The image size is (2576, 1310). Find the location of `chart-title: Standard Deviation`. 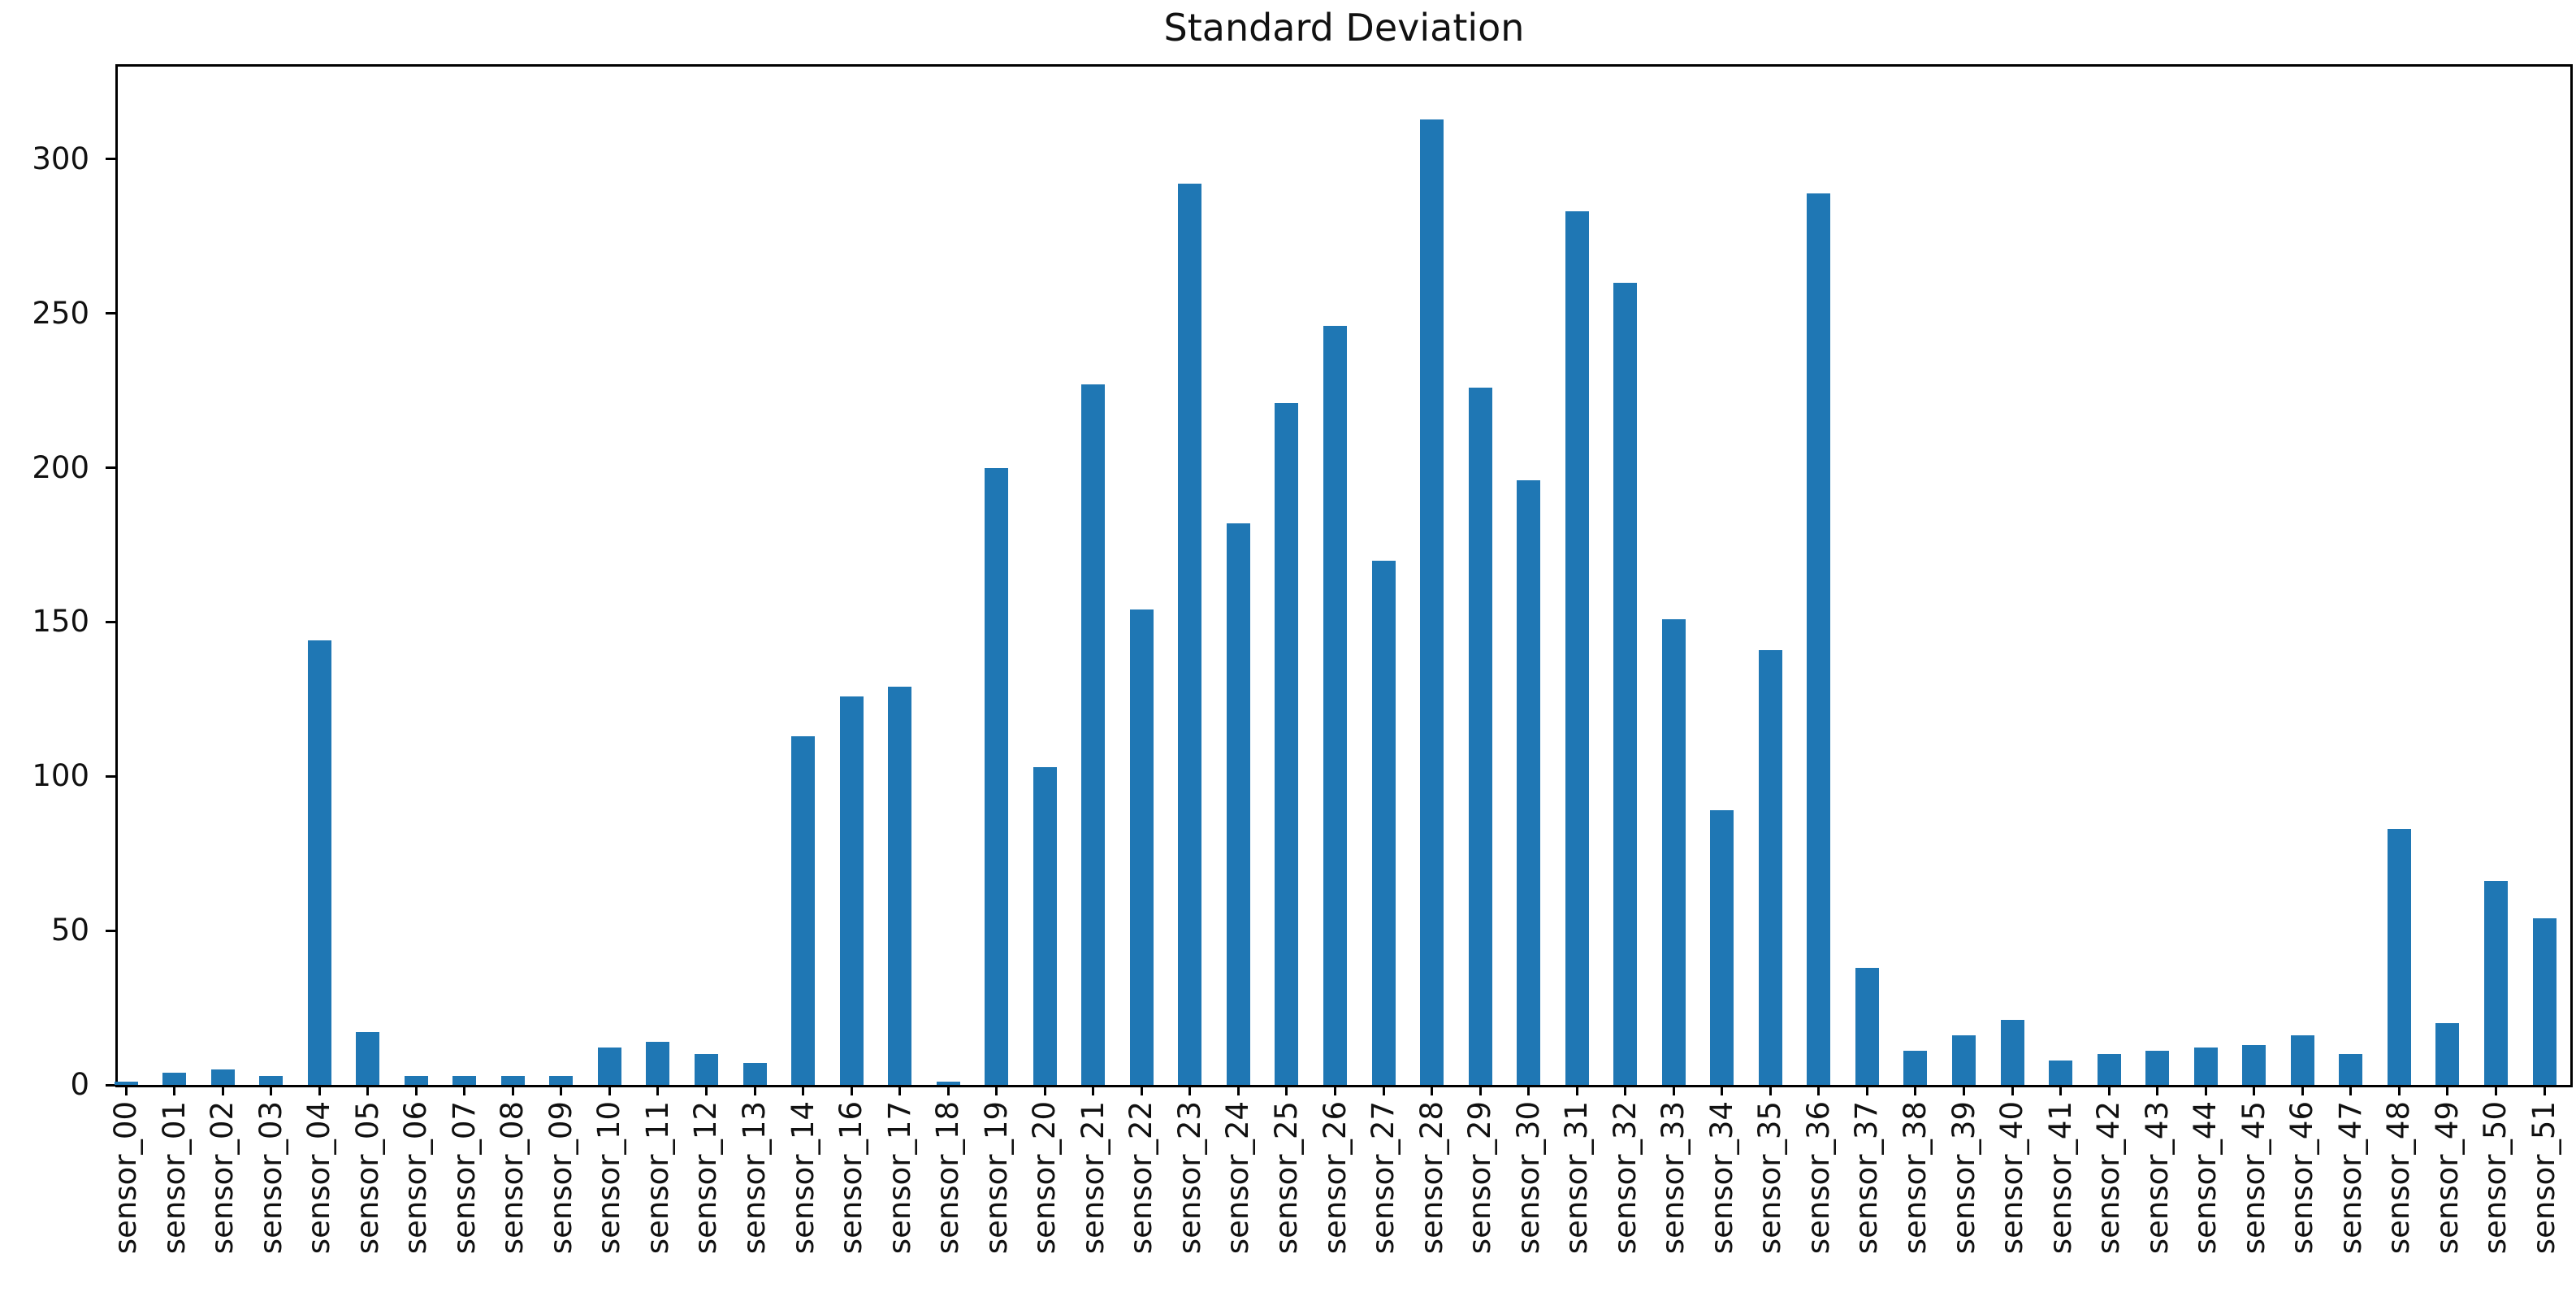

chart-title: Standard Deviation is located at coordinates (1344, 28).